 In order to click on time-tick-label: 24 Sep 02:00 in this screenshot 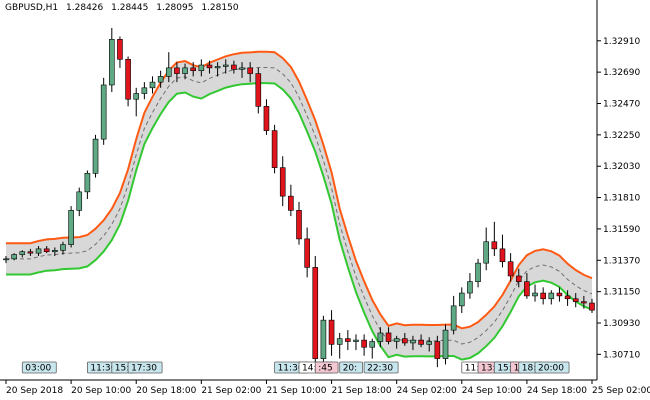, I will do `click(427, 391)`.